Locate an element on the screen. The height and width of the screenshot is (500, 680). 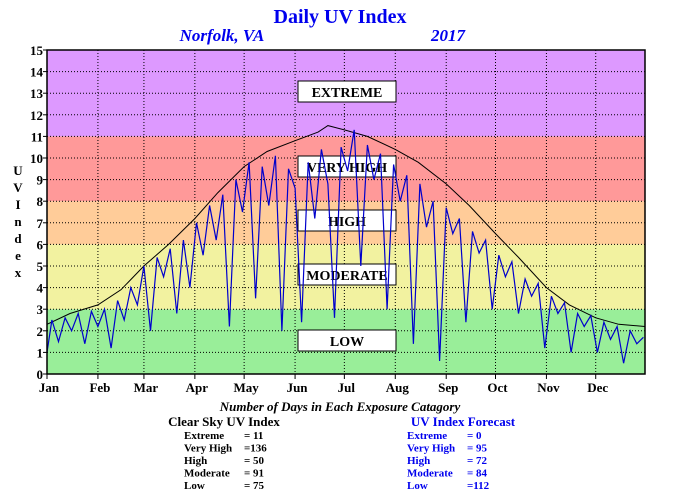
clear-sky-stat-value-low: = 75 is located at coordinates (254, 486).